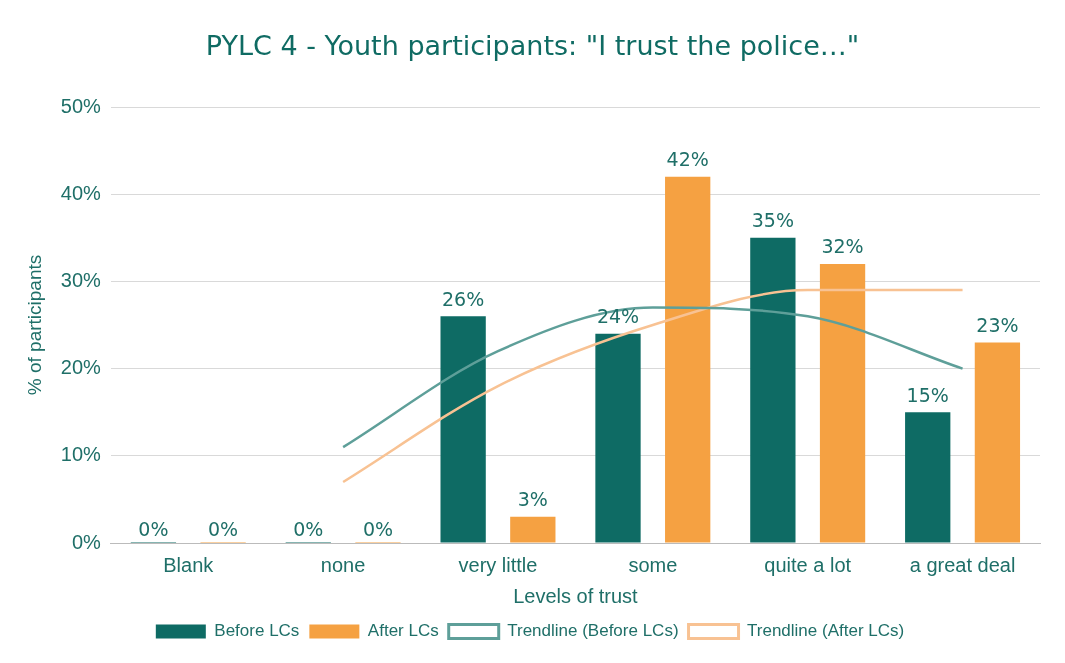 This screenshot has height=663, width=1065. I want to click on x-tick-label: Blank, so click(189, 564).